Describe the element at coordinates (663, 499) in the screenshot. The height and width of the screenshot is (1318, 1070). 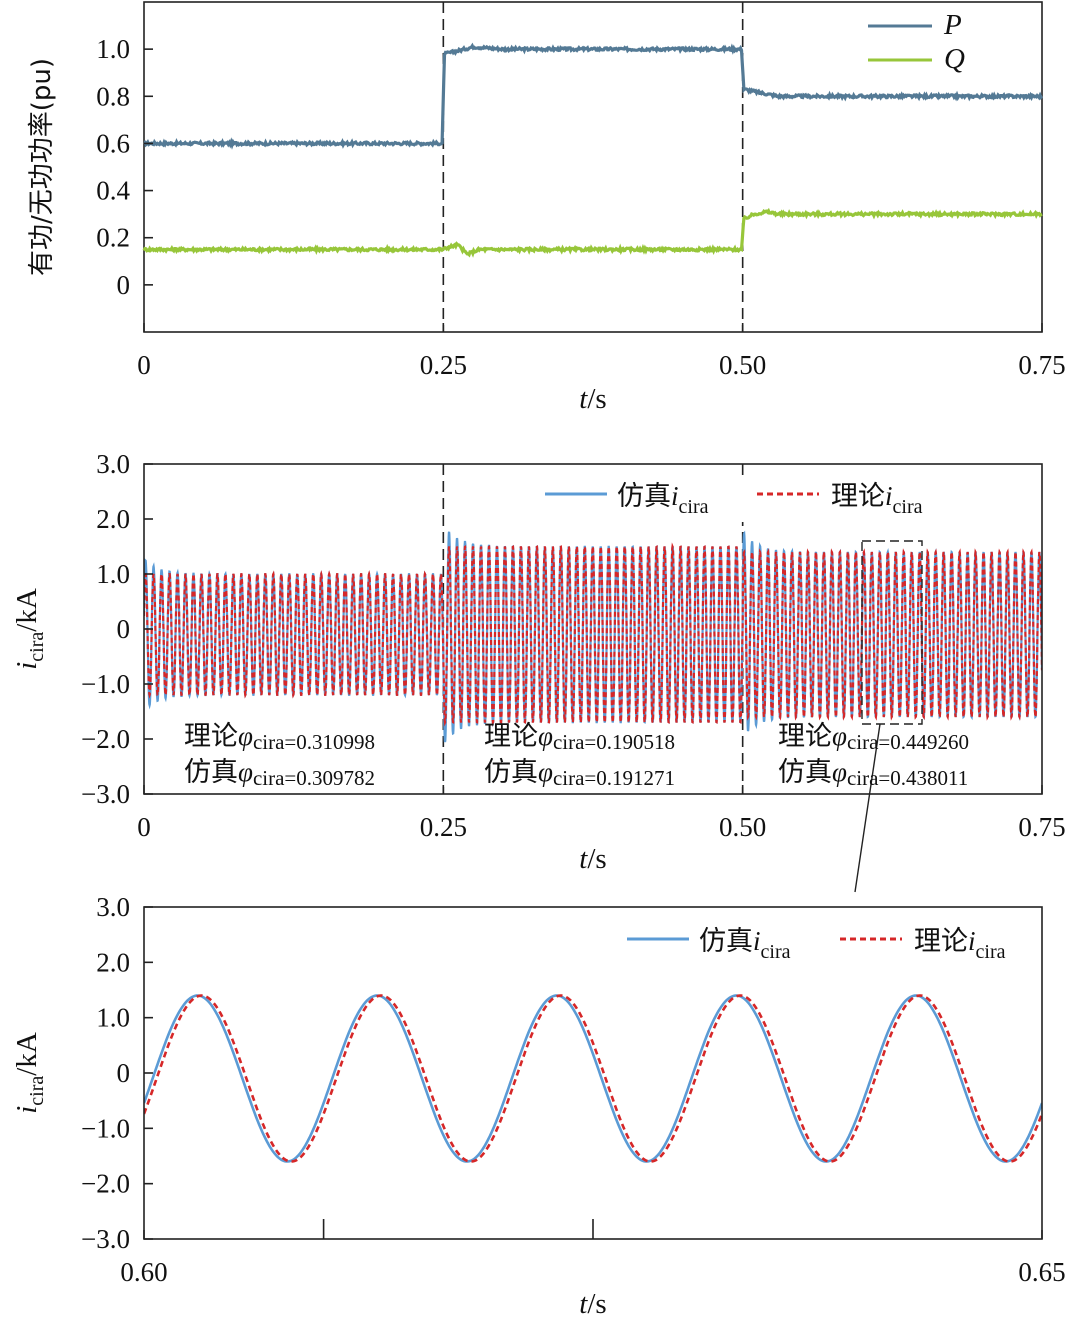
I see `legend-label-sim: 仿真icira` at that location.